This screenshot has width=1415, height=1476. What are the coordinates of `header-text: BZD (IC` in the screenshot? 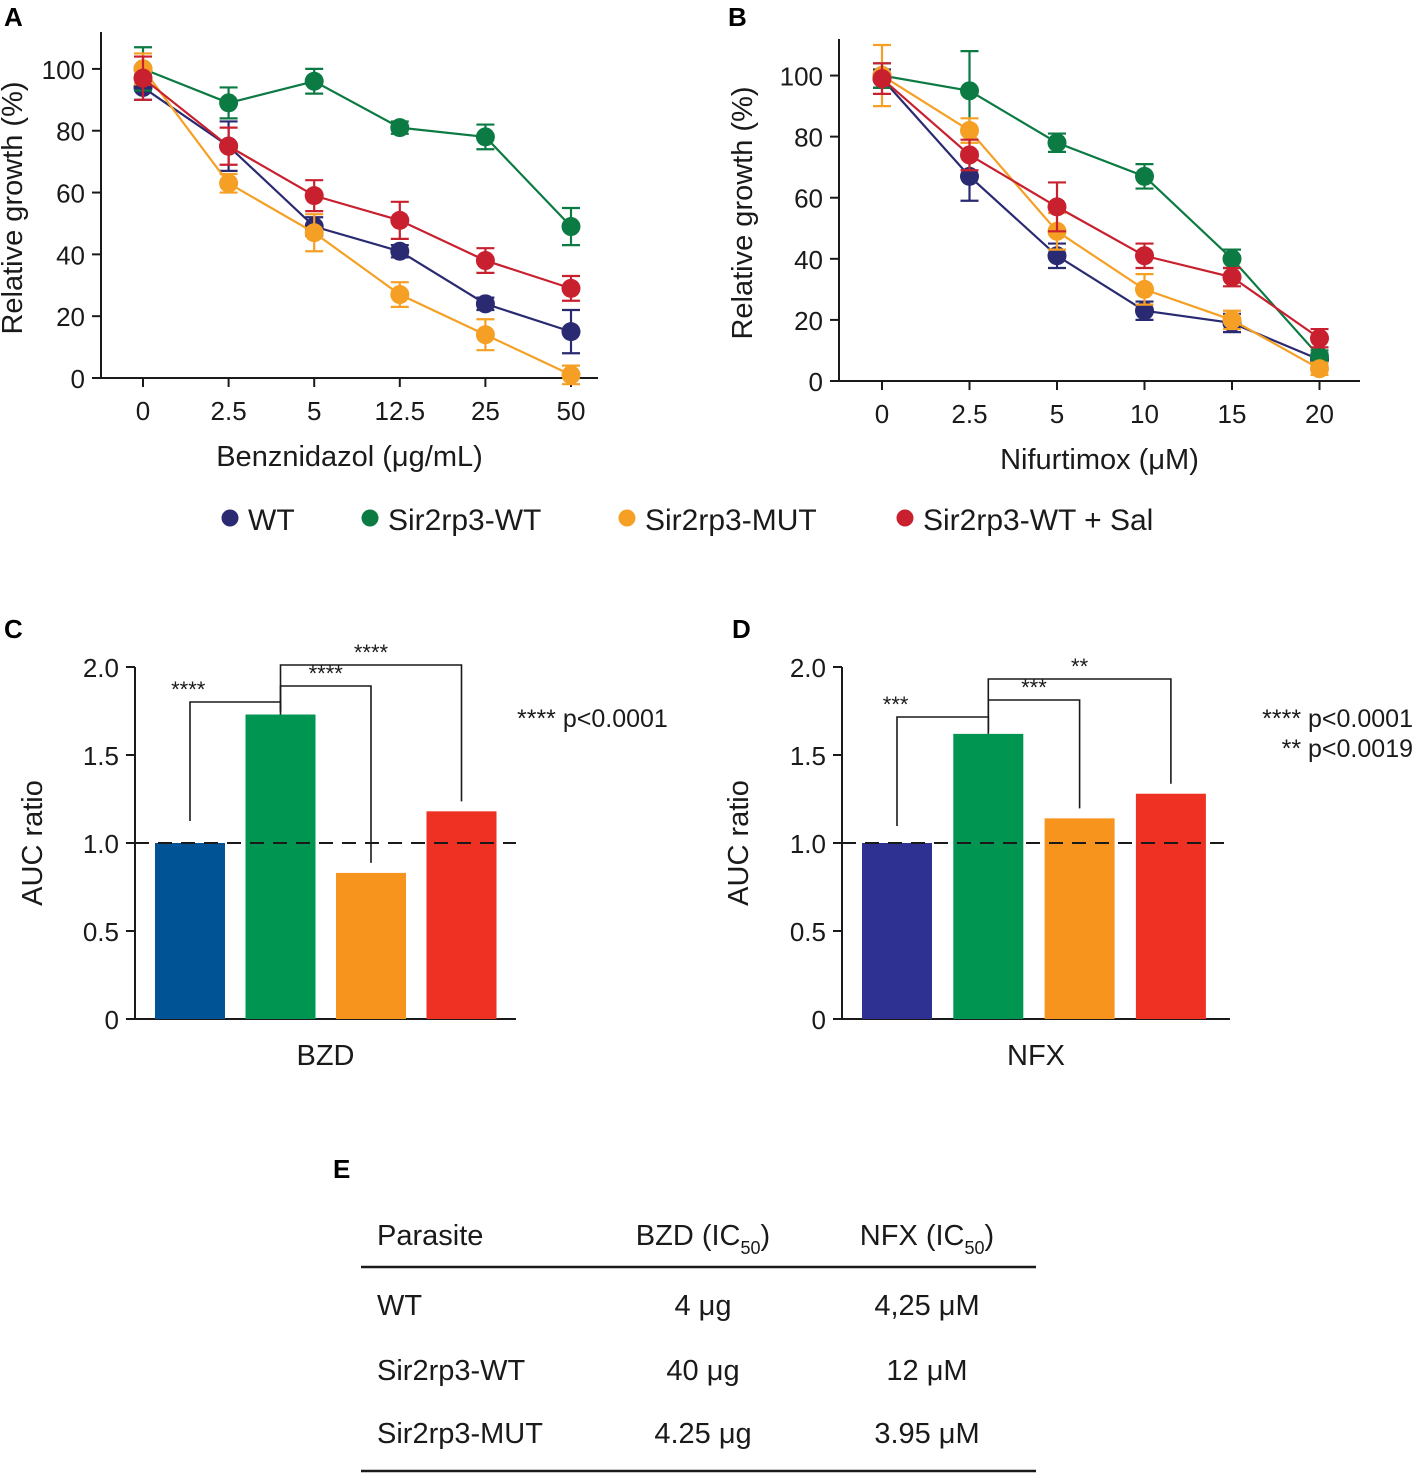 It's located at (688, 1236).